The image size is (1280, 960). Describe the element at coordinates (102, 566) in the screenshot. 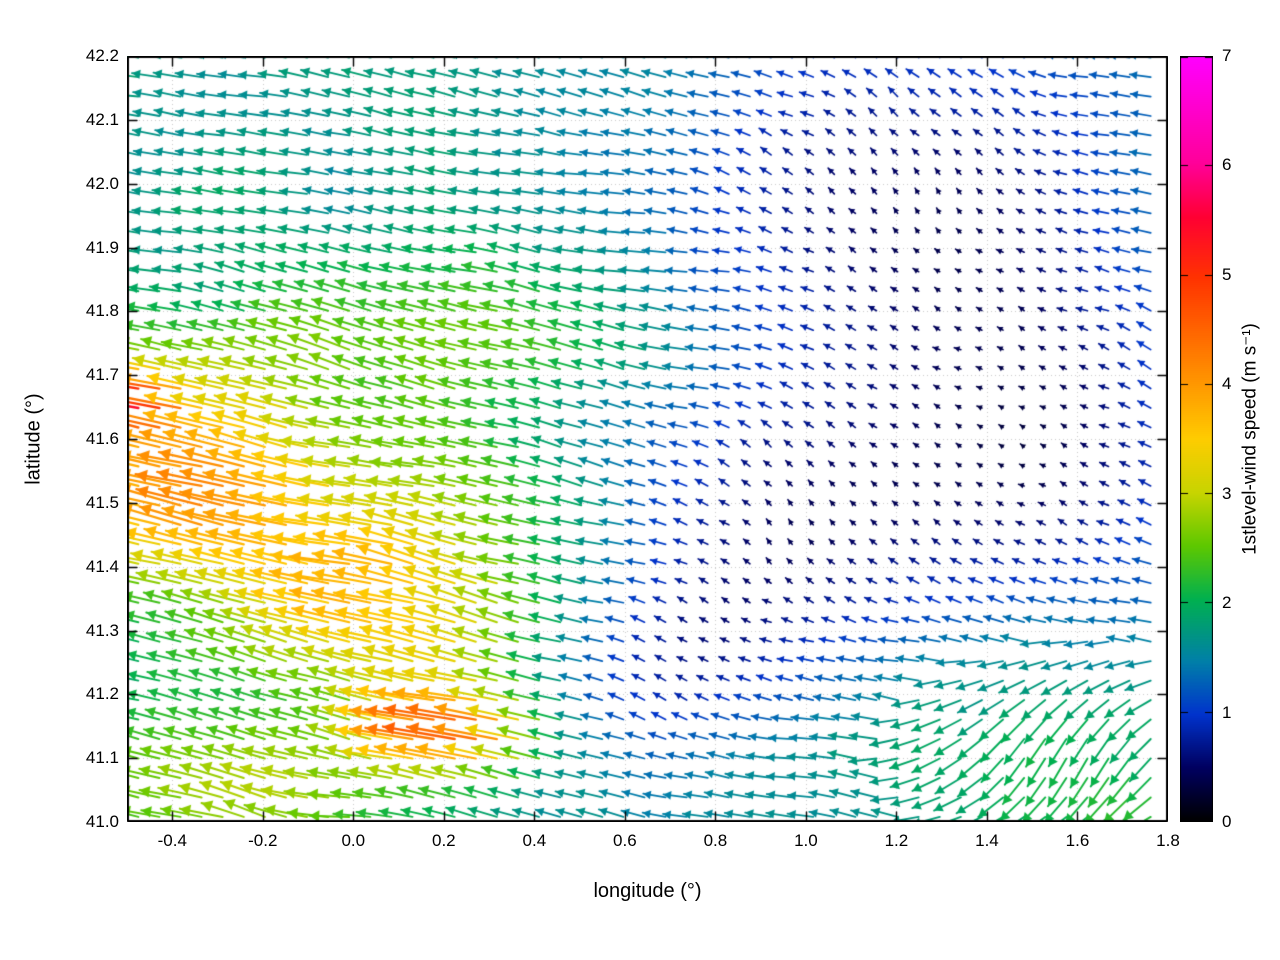

I see `y-tick-label: 41.4` at that location.